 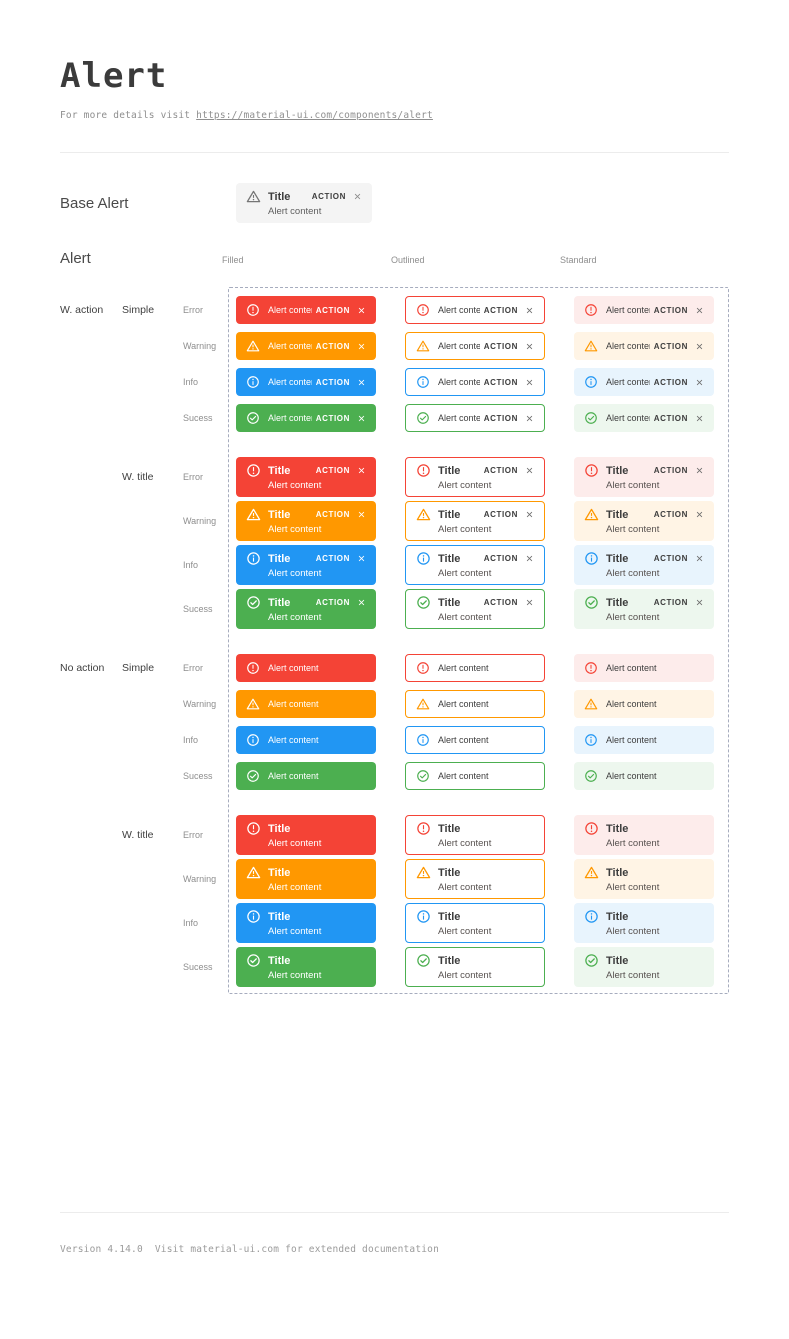 I want to click on matrix-section-label: Alert, so click(x=75, y=258).